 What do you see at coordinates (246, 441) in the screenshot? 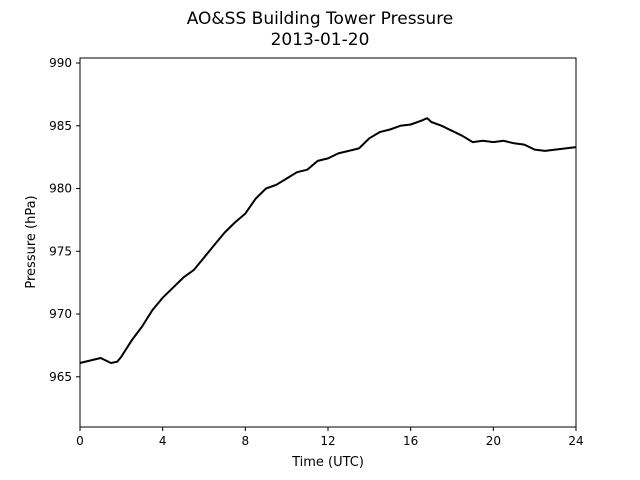
I see `x-tick-label: 8` at bounding box center [246, 441].